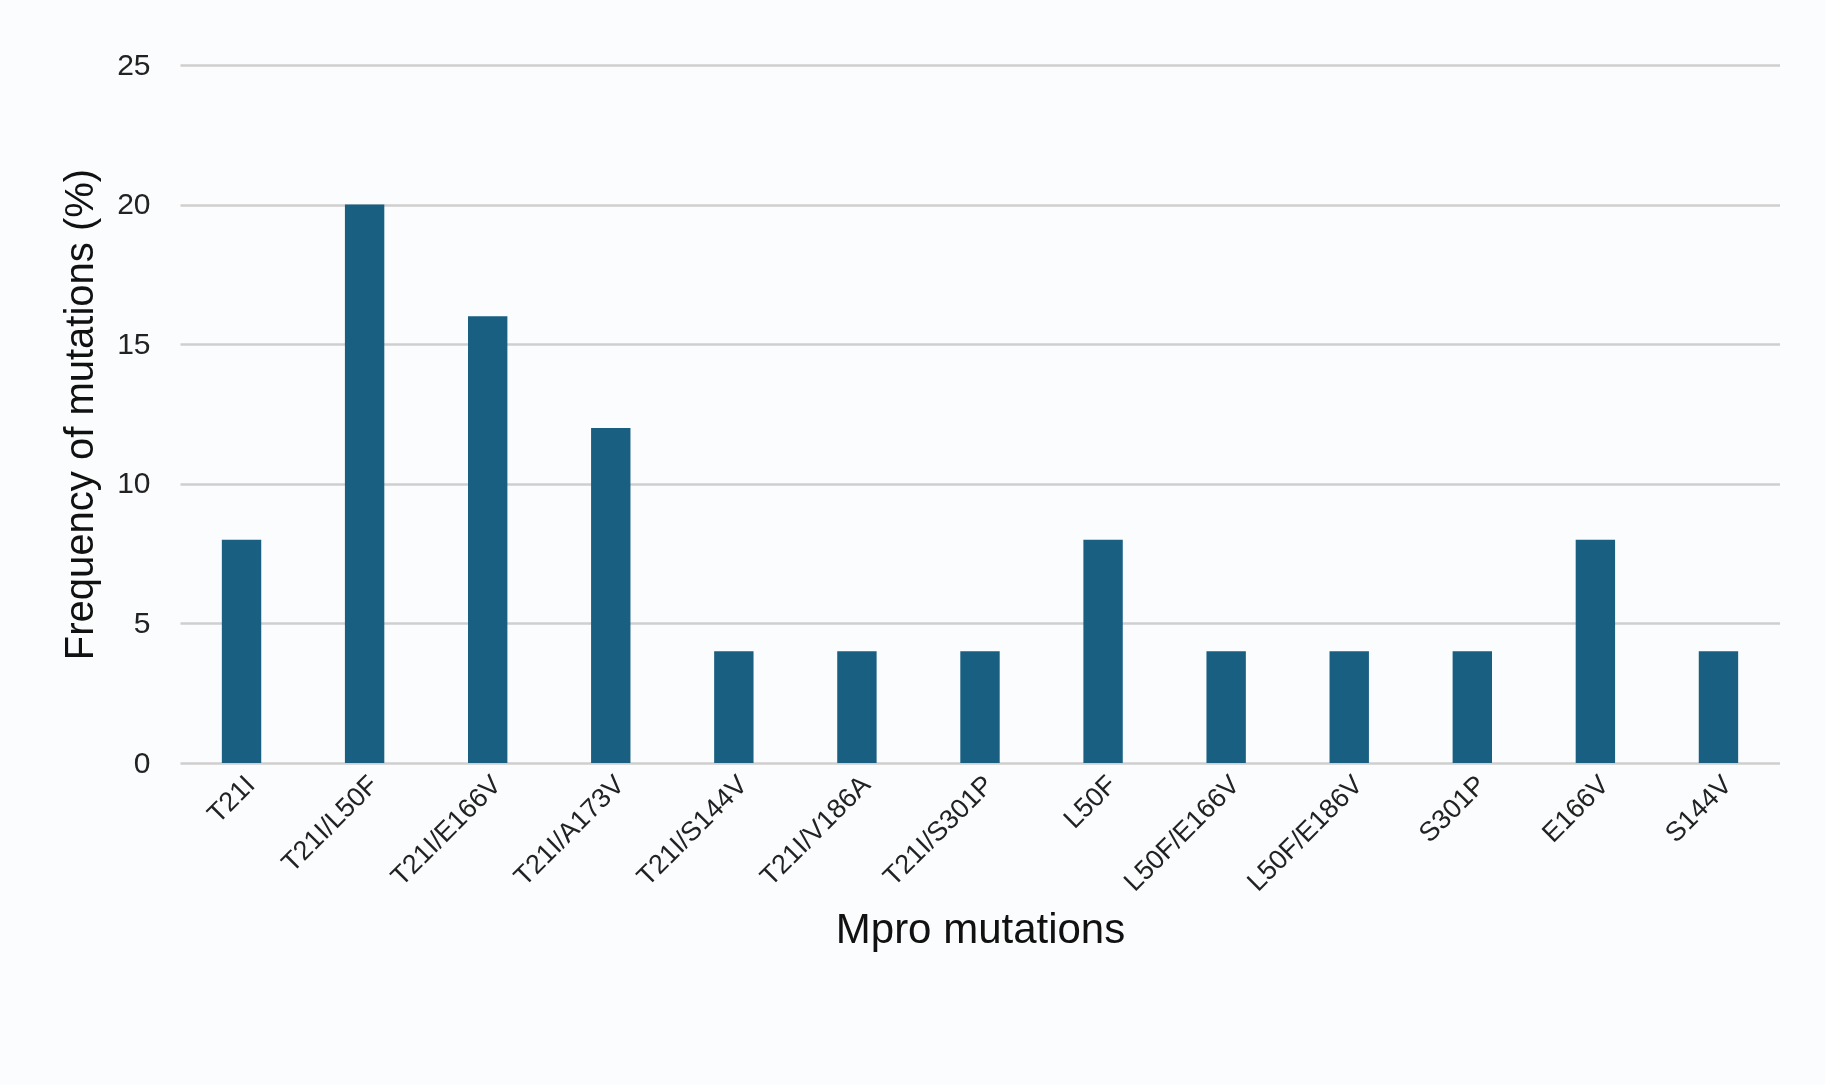 The image size is (1825, 1085). Describe the element at coordinates (134, 204) in the screenshot. I see `y-tick-label: 20` at that location.